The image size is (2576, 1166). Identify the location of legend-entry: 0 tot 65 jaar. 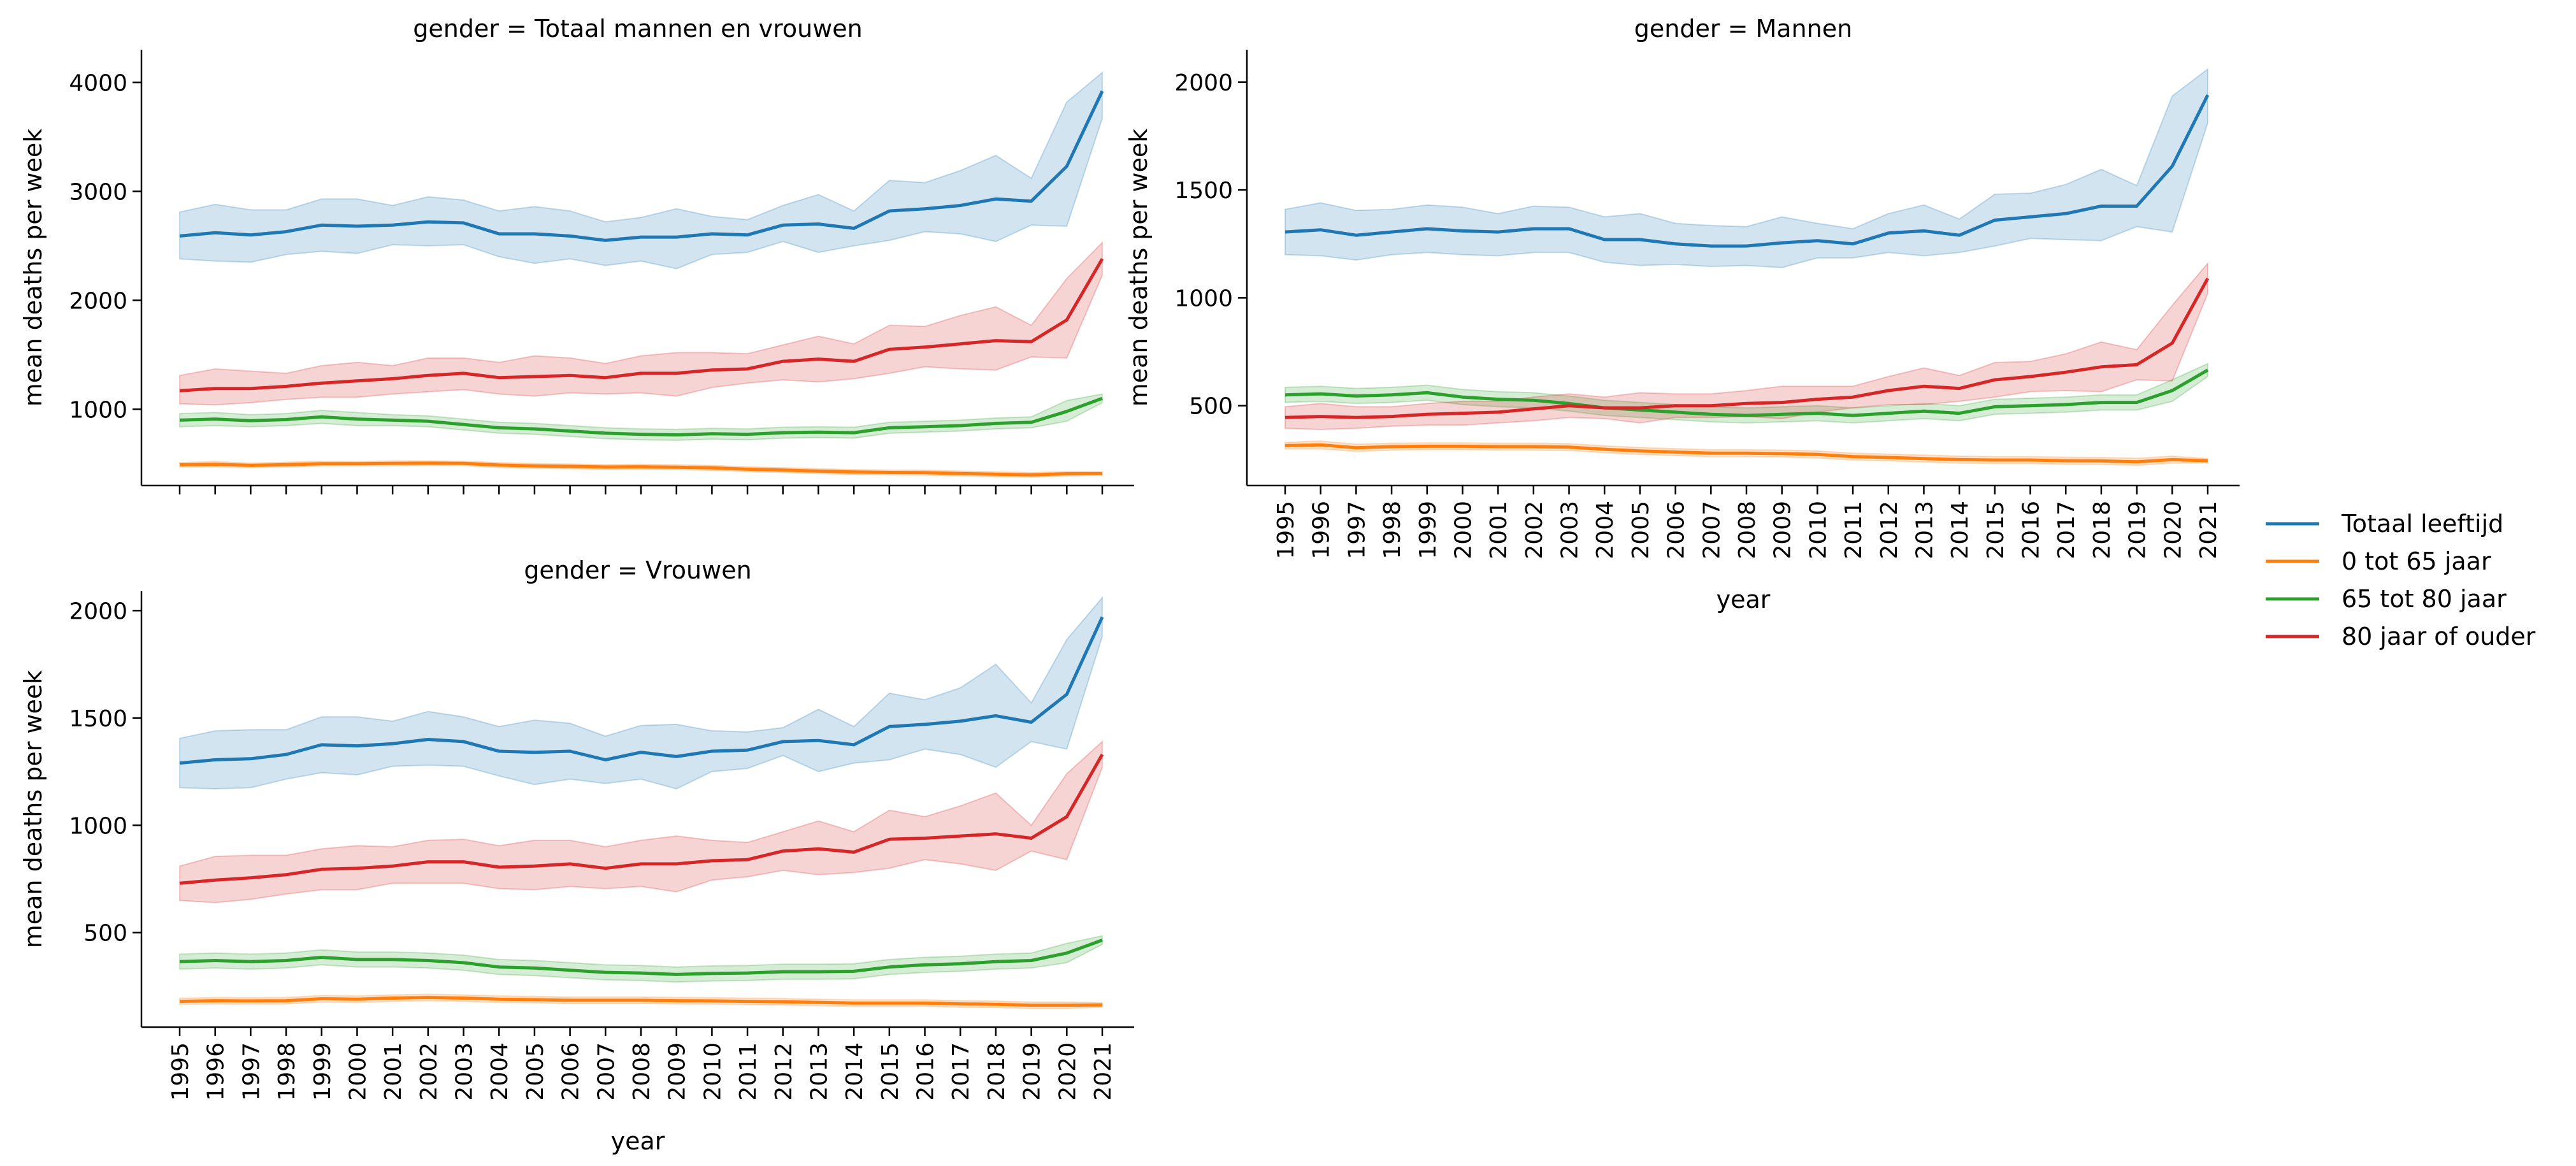
(2378, 561).